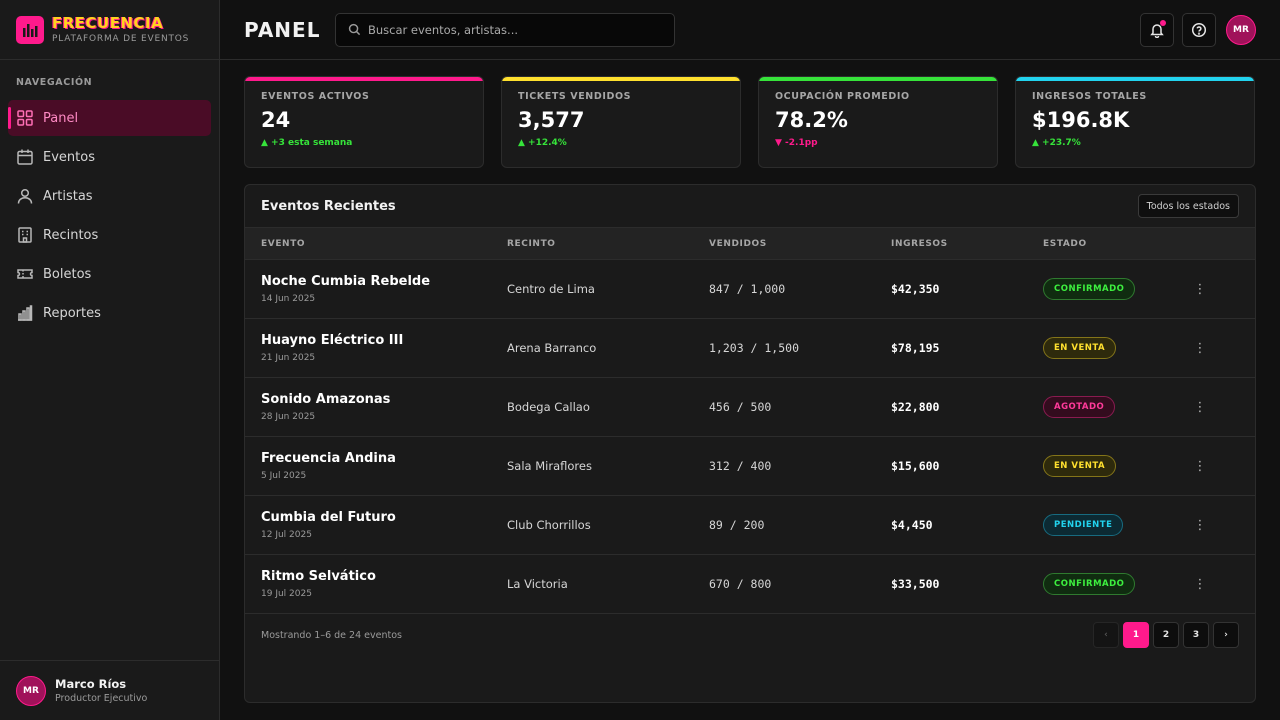  I want to click on page-button-3: 3, so click(1196, 635).